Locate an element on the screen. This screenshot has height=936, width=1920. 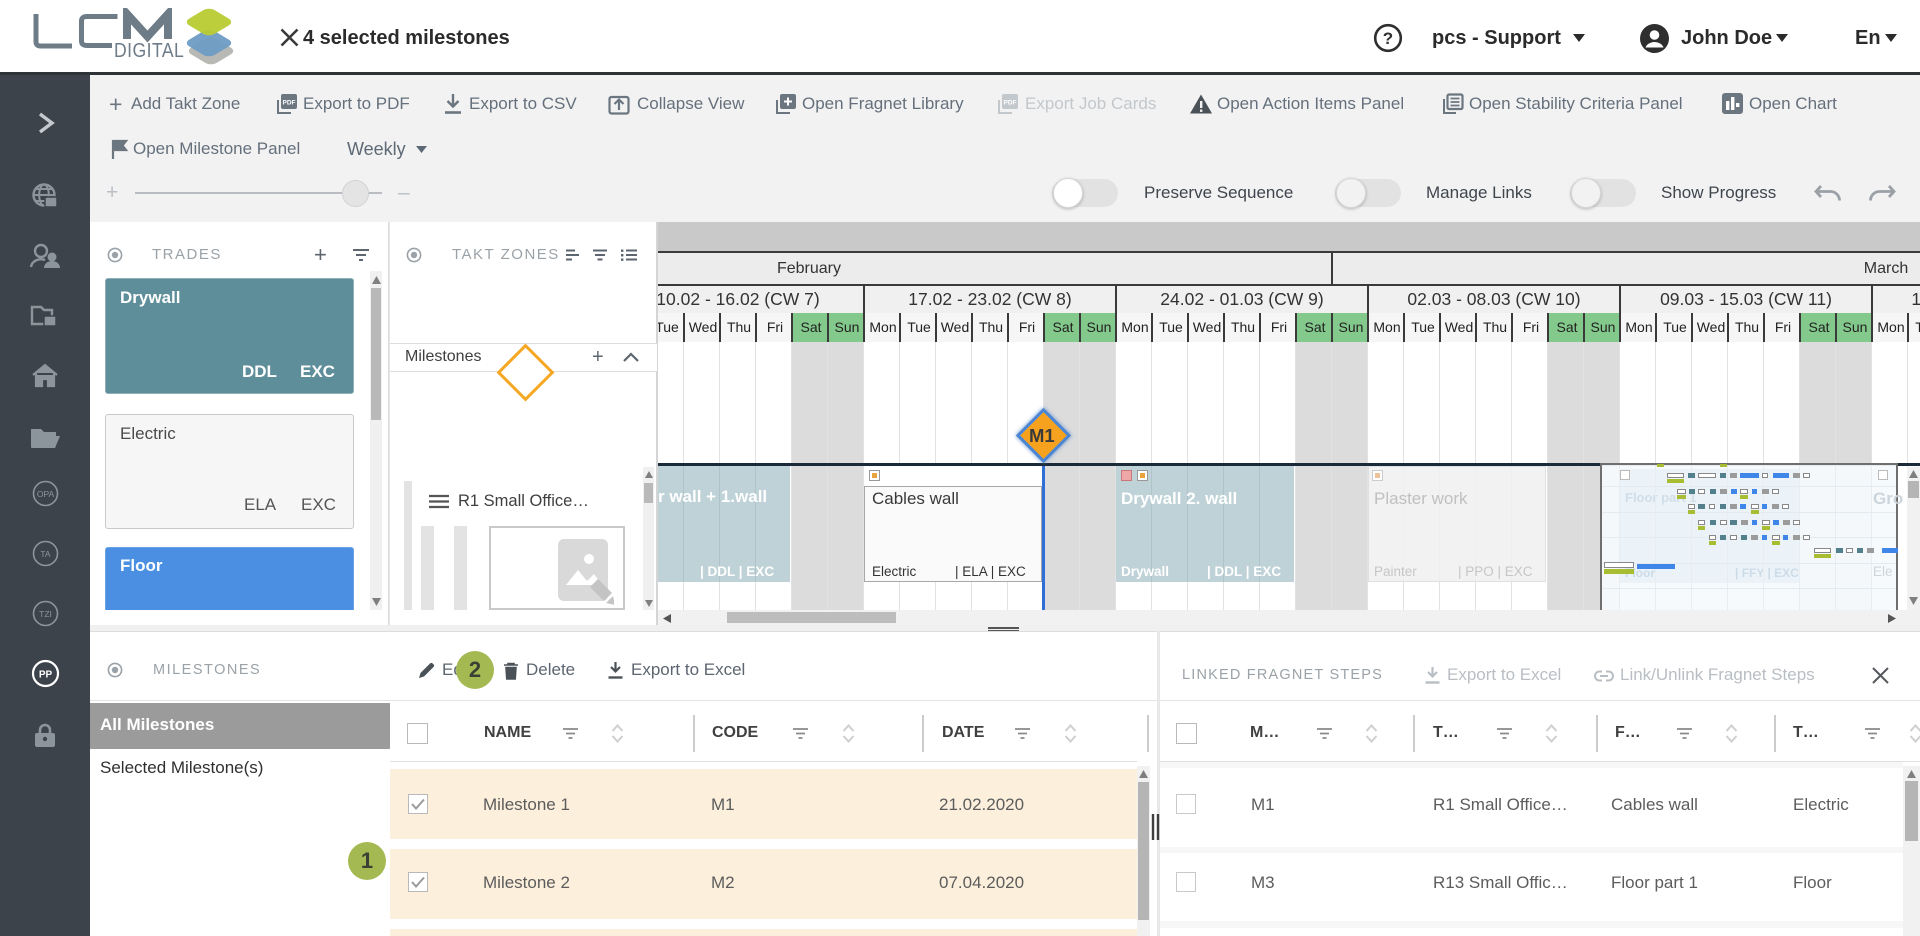
svg-text: TA is located at coordinates (45, 554).